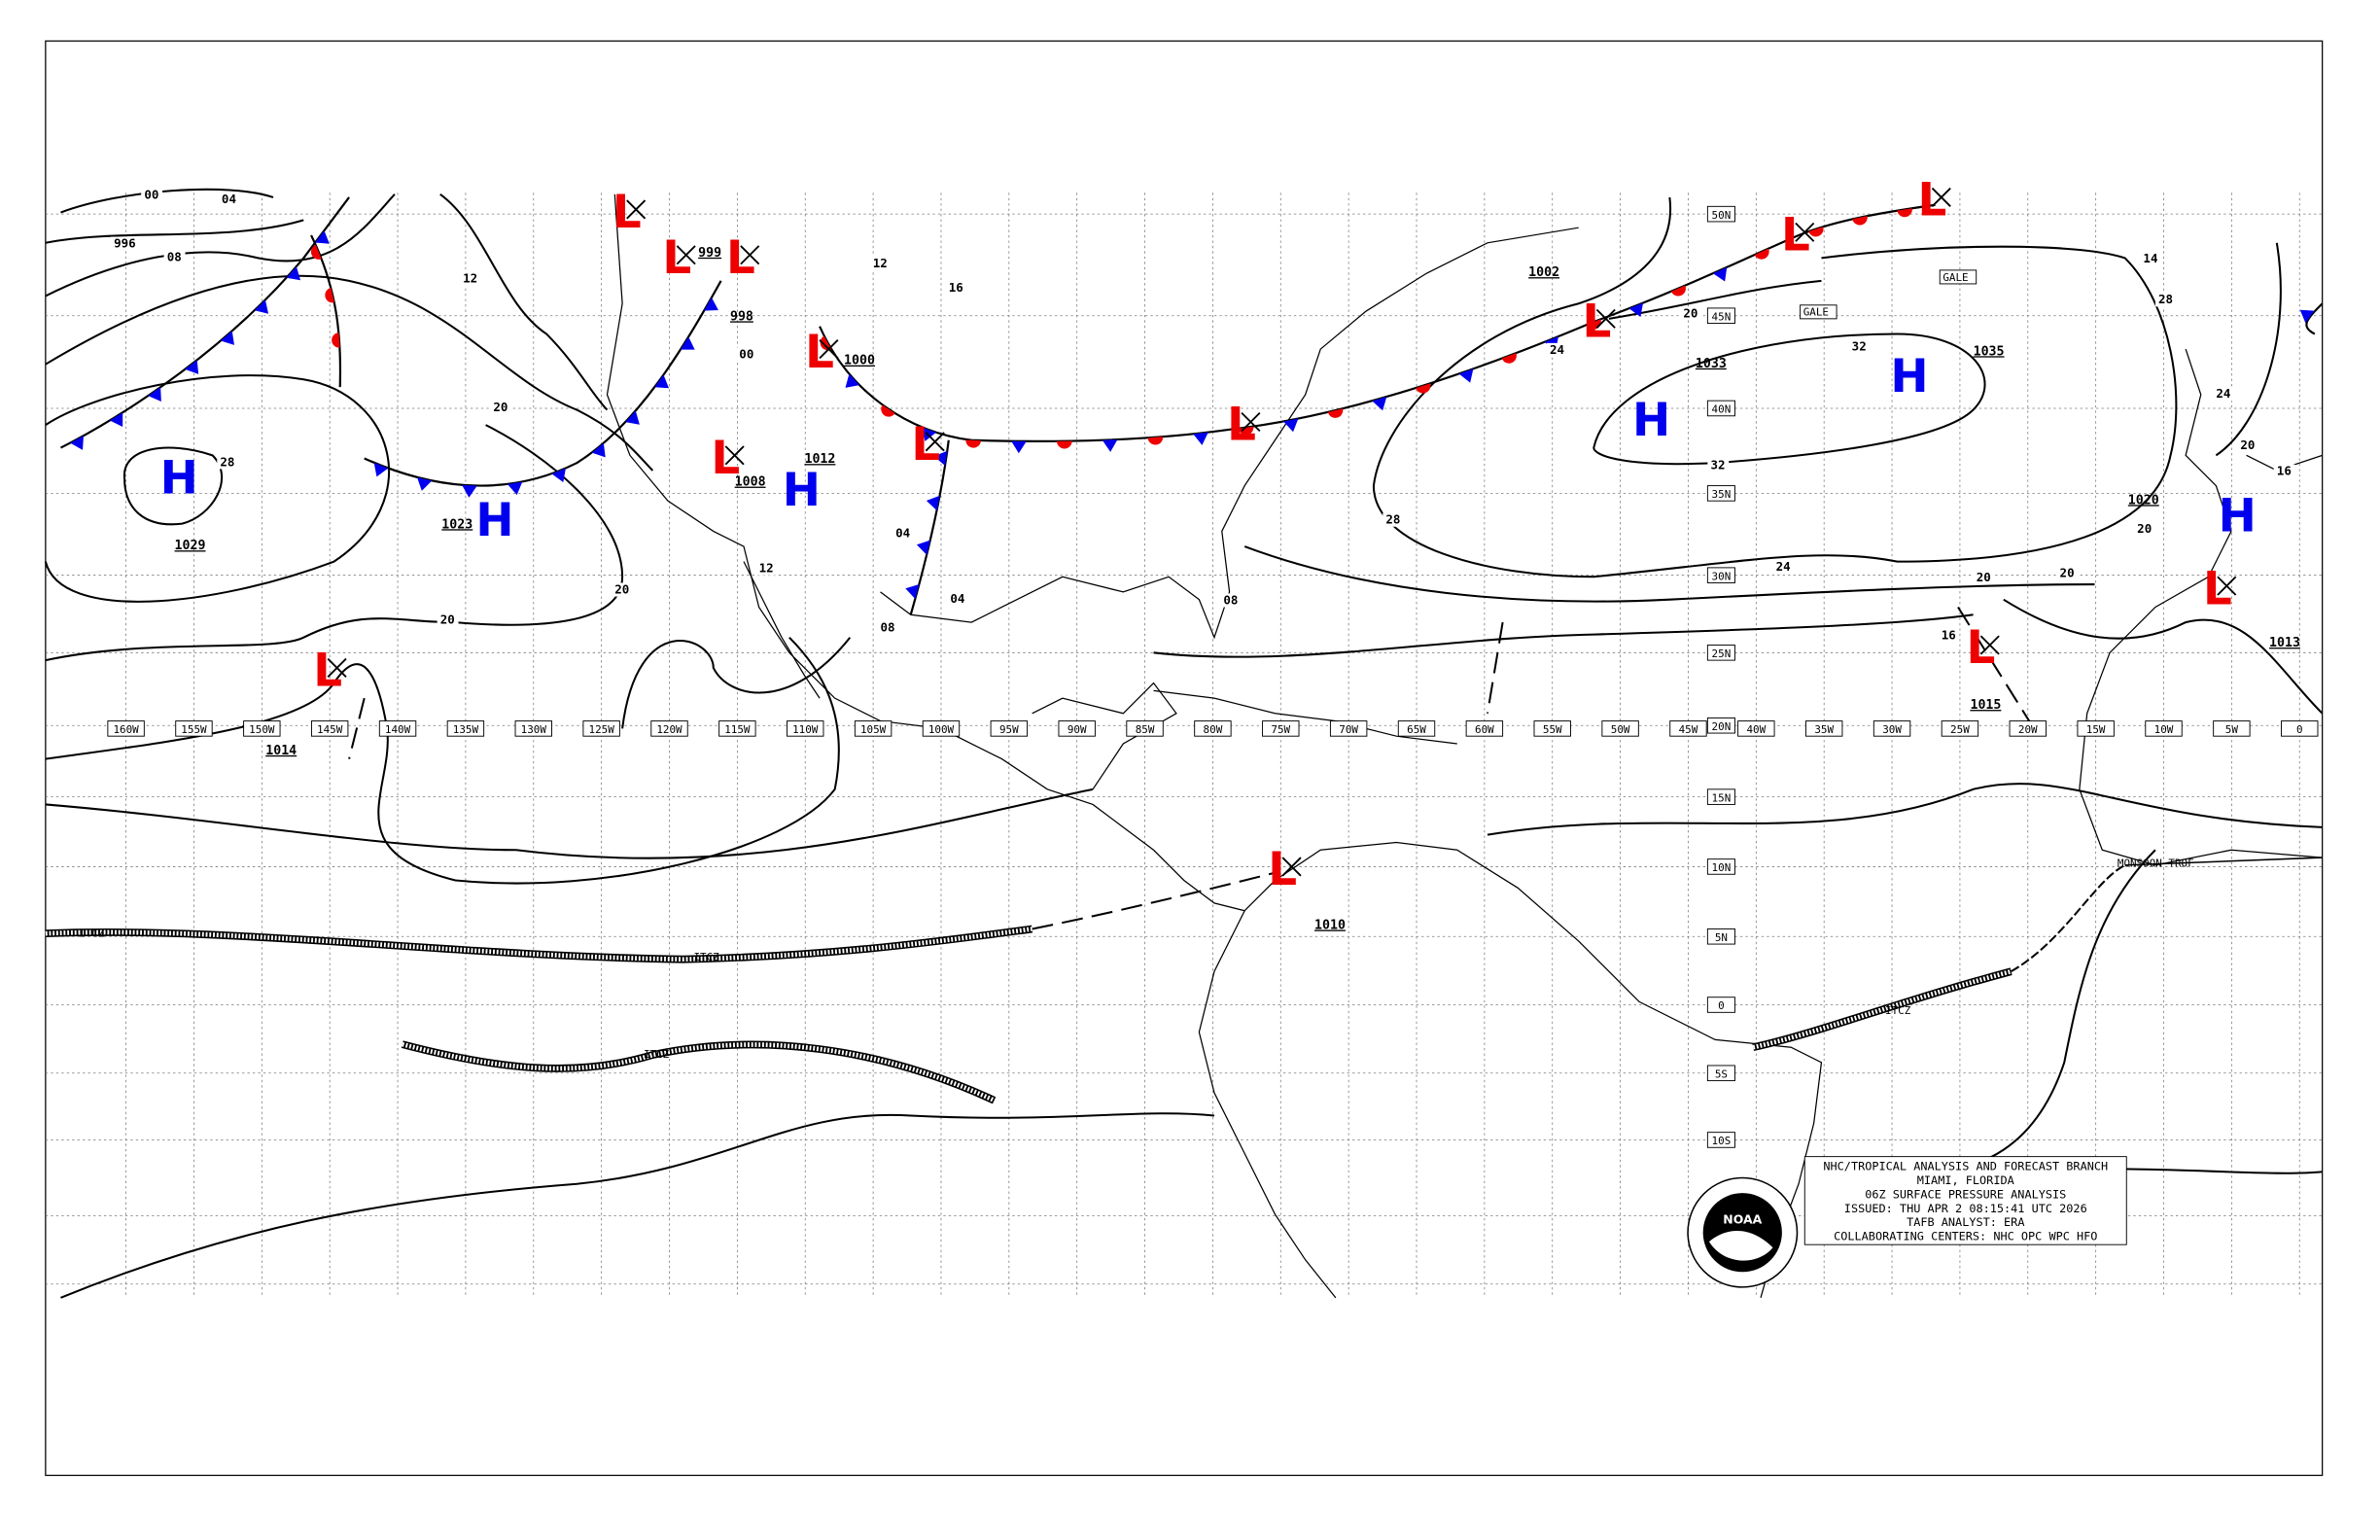  I want to click on longitude-label: 40W, so click(1756, 729).